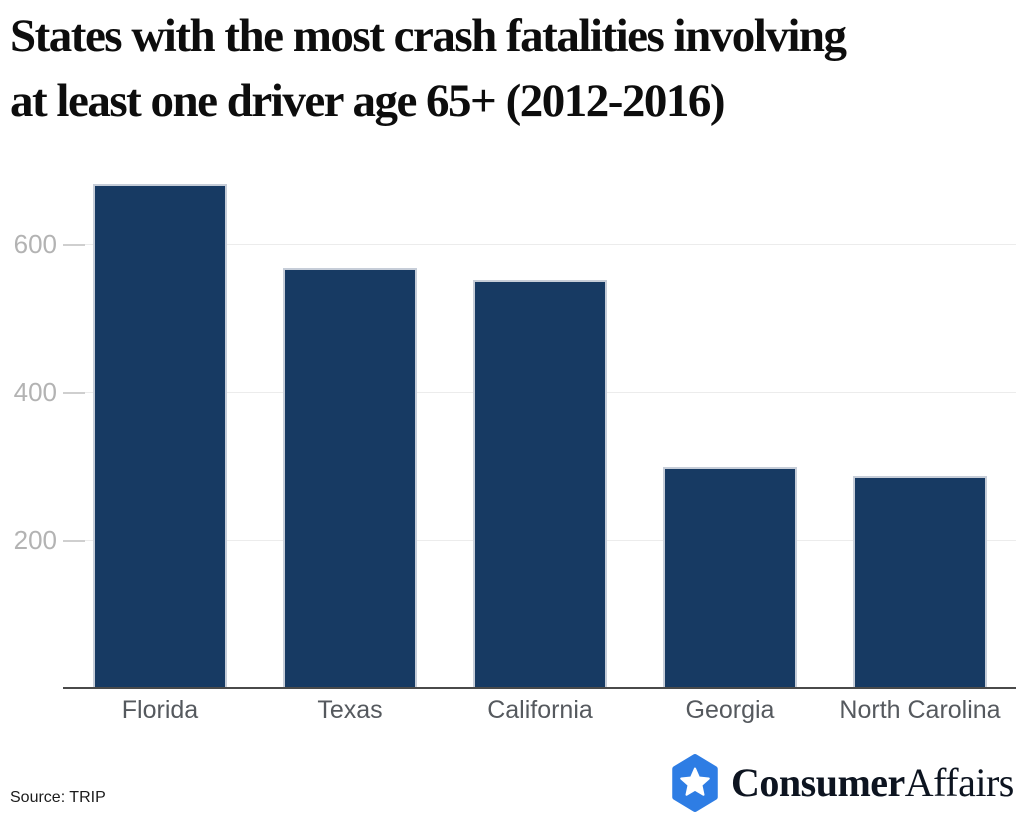 Image resolution: width=1024 pixels, height=821 pixels. I want to click on page-title-line-2: at least one driver age 65+ (2012-2016), so click(368, 101).